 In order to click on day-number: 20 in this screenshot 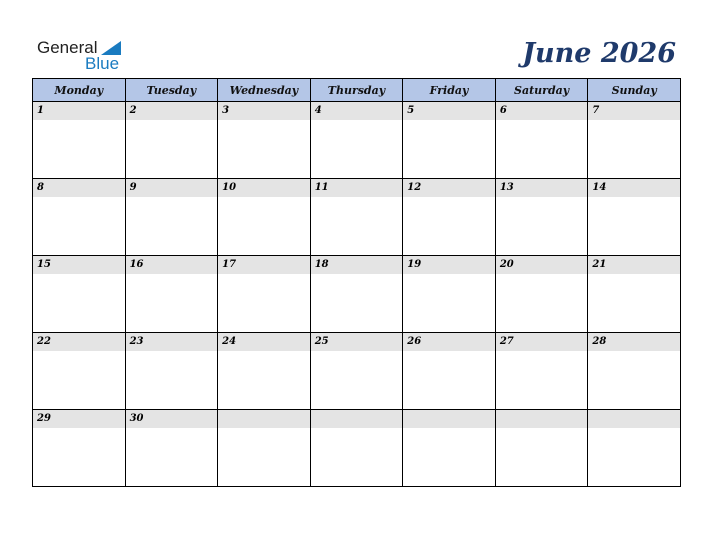, I will do `click(541, 265)`.